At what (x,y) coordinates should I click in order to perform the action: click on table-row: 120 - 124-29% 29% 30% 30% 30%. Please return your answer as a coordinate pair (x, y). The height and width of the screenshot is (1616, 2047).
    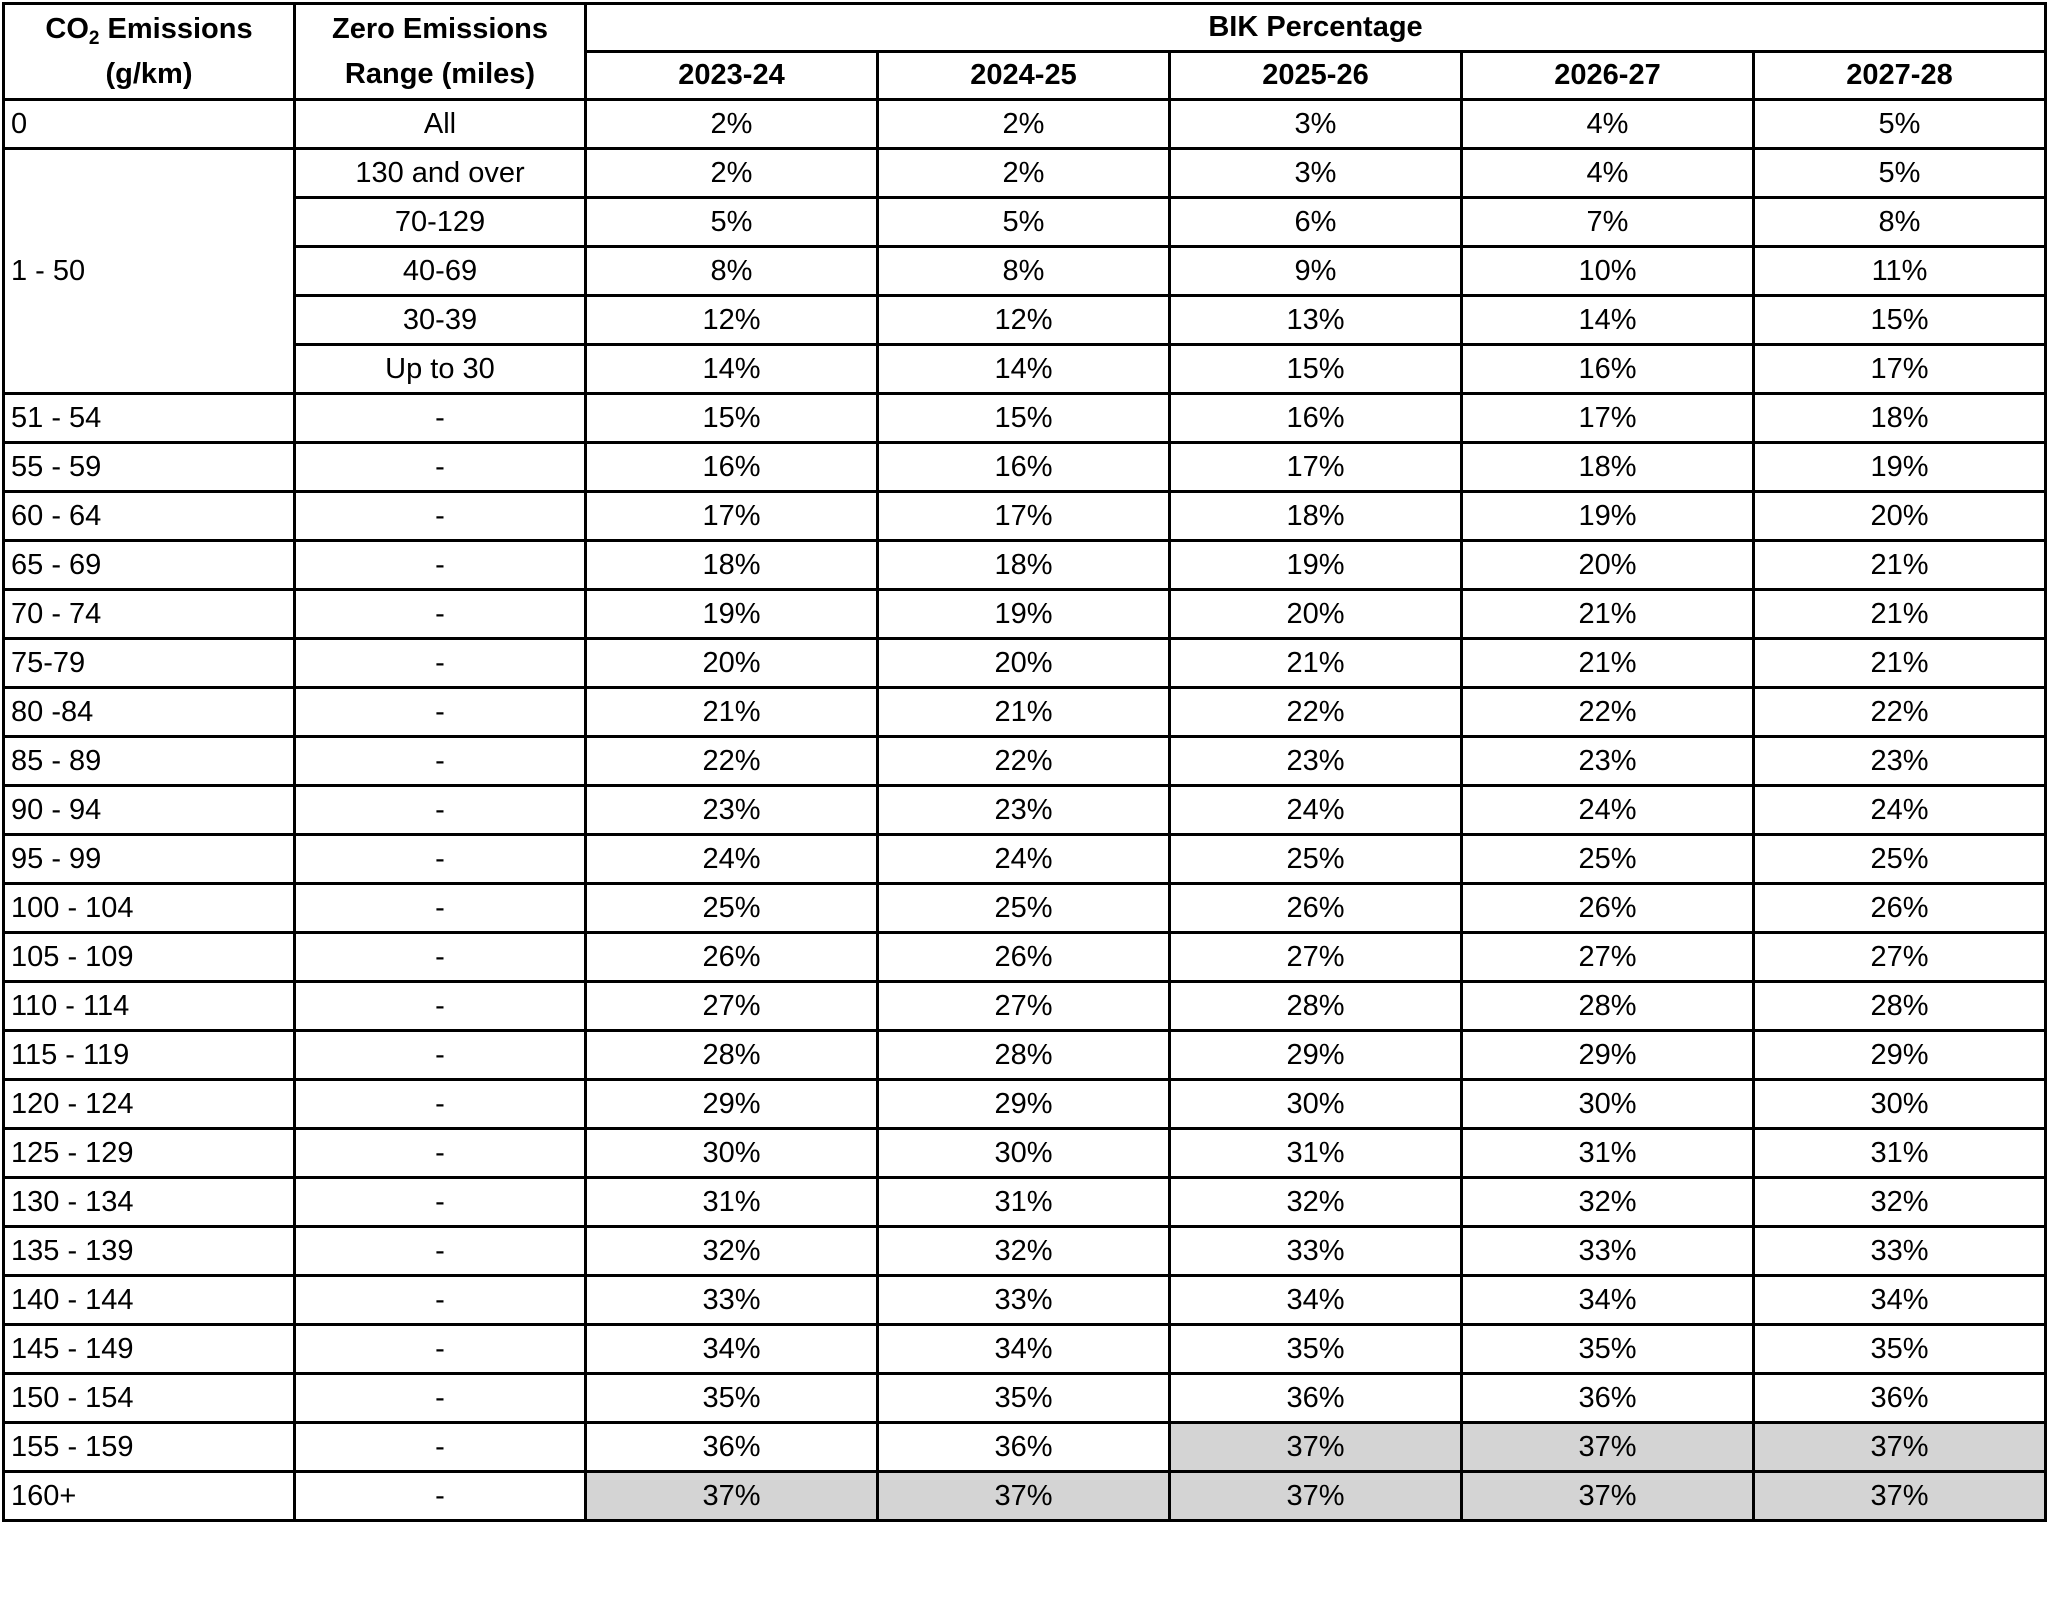
    Looking at the image, I should click on (1024, 1104).